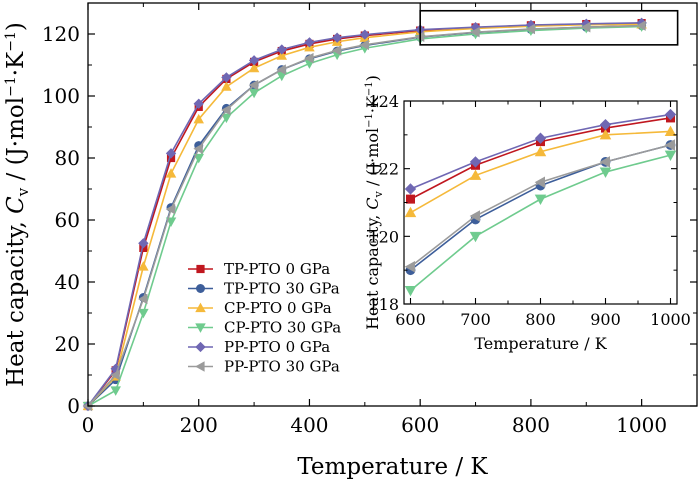  I want to click on inset-y-tick-label: 122, so click(383, 169).